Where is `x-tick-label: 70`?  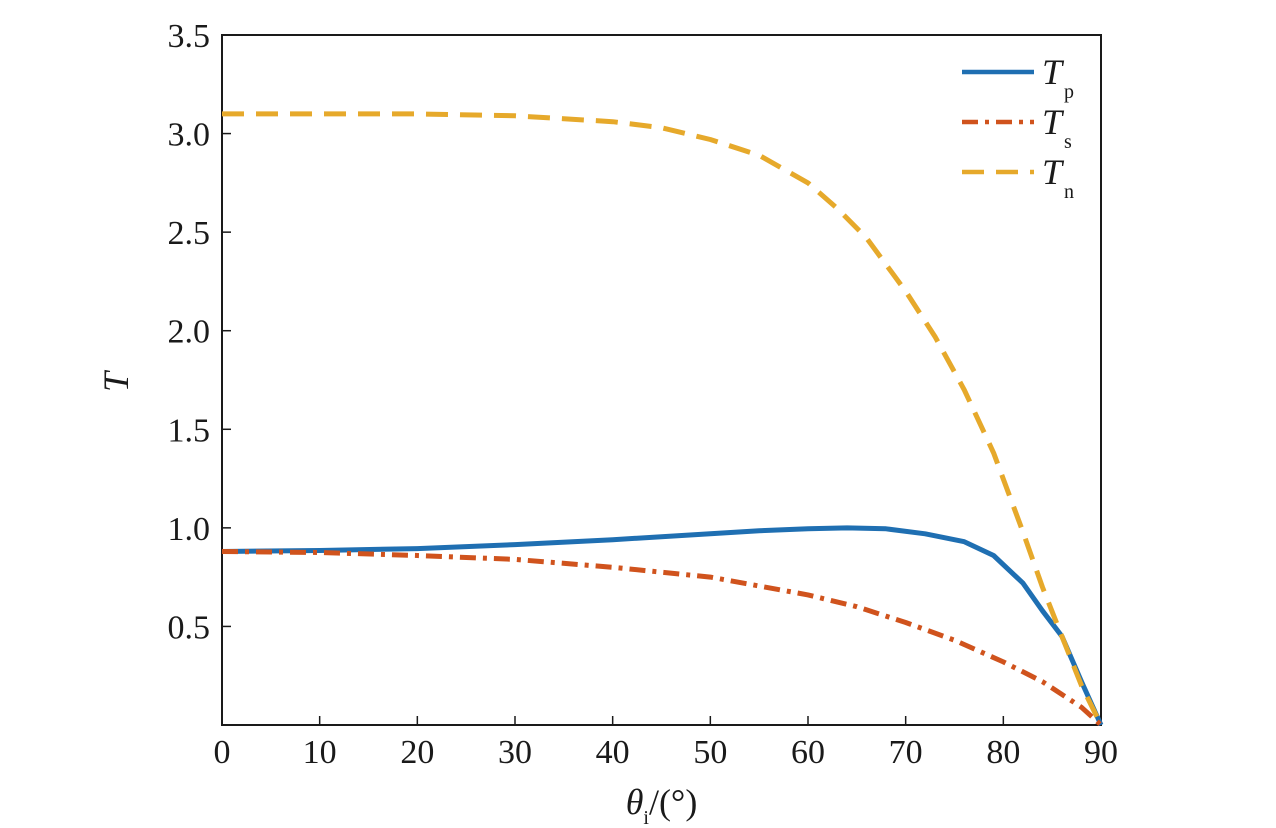 x-tick-label: 70 is located at coordinates (906, 752).